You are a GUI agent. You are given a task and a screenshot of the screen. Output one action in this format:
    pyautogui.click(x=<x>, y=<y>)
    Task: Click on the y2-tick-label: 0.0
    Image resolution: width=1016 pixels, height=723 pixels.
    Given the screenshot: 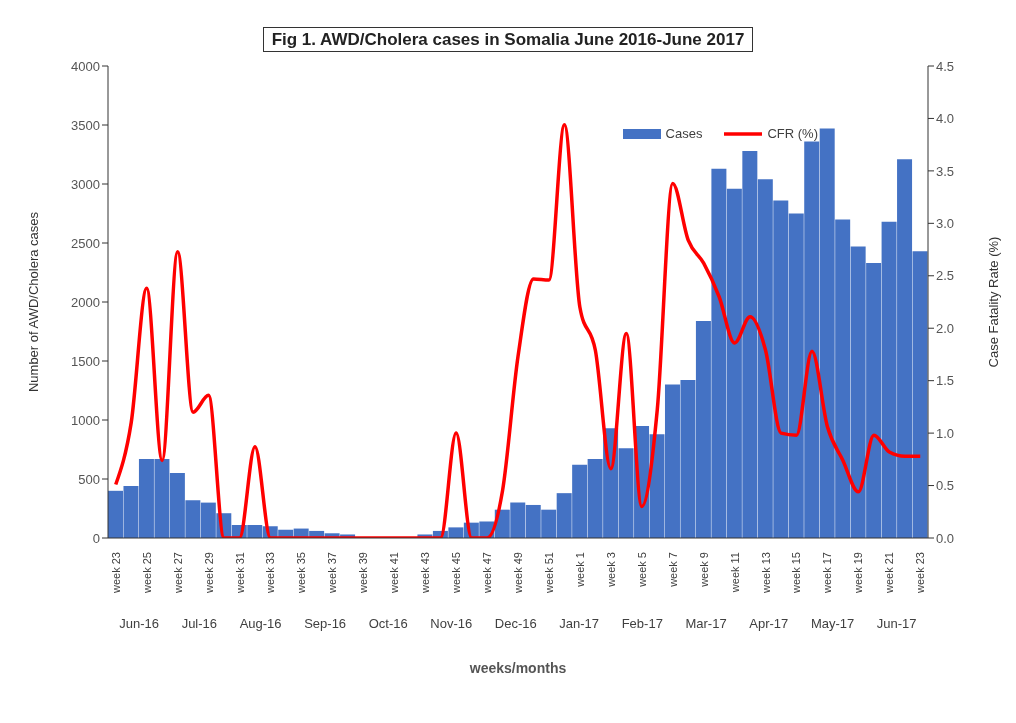 What is the action you would take?
    pyautogui.click(x=945, y=538)
    